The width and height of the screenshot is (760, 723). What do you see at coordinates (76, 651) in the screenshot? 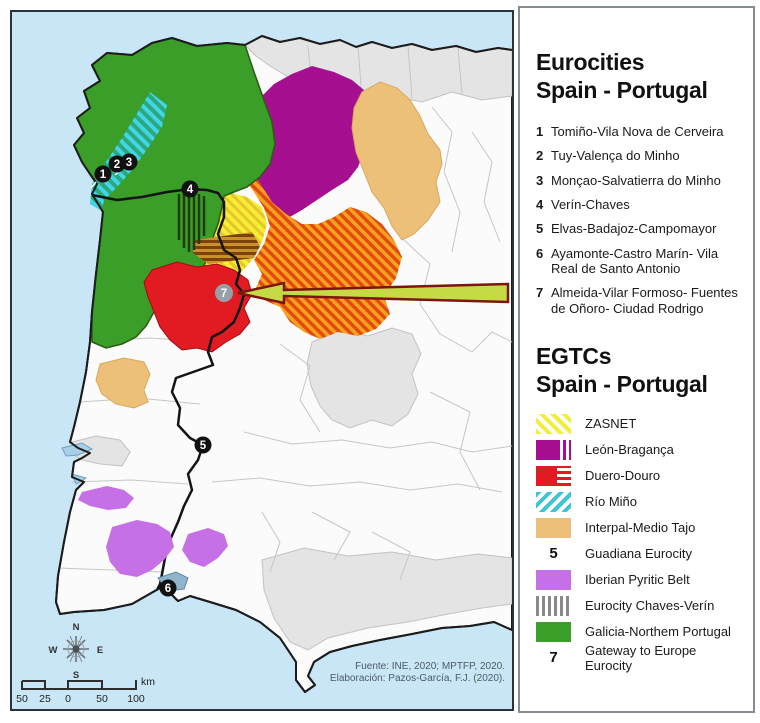
I see `compass-rose: N S W E` at bounding box center [76, 651].